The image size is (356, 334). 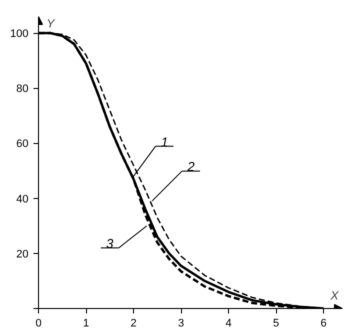 What do you see at coordinates (276, 324) in the screenshot?
I see `x-tick-label: 5` at bounding box center [276, 324].